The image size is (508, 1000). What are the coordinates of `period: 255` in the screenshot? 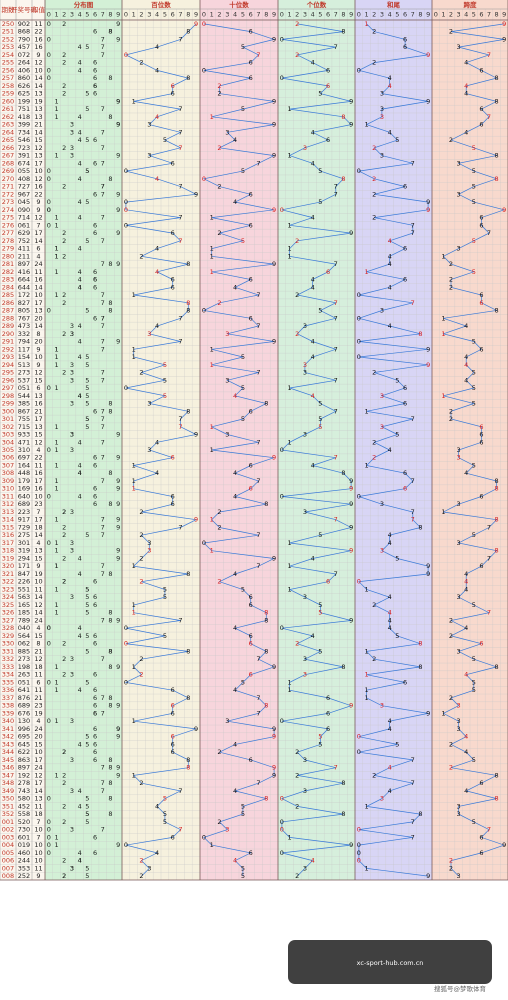 It's located at (8, 63).